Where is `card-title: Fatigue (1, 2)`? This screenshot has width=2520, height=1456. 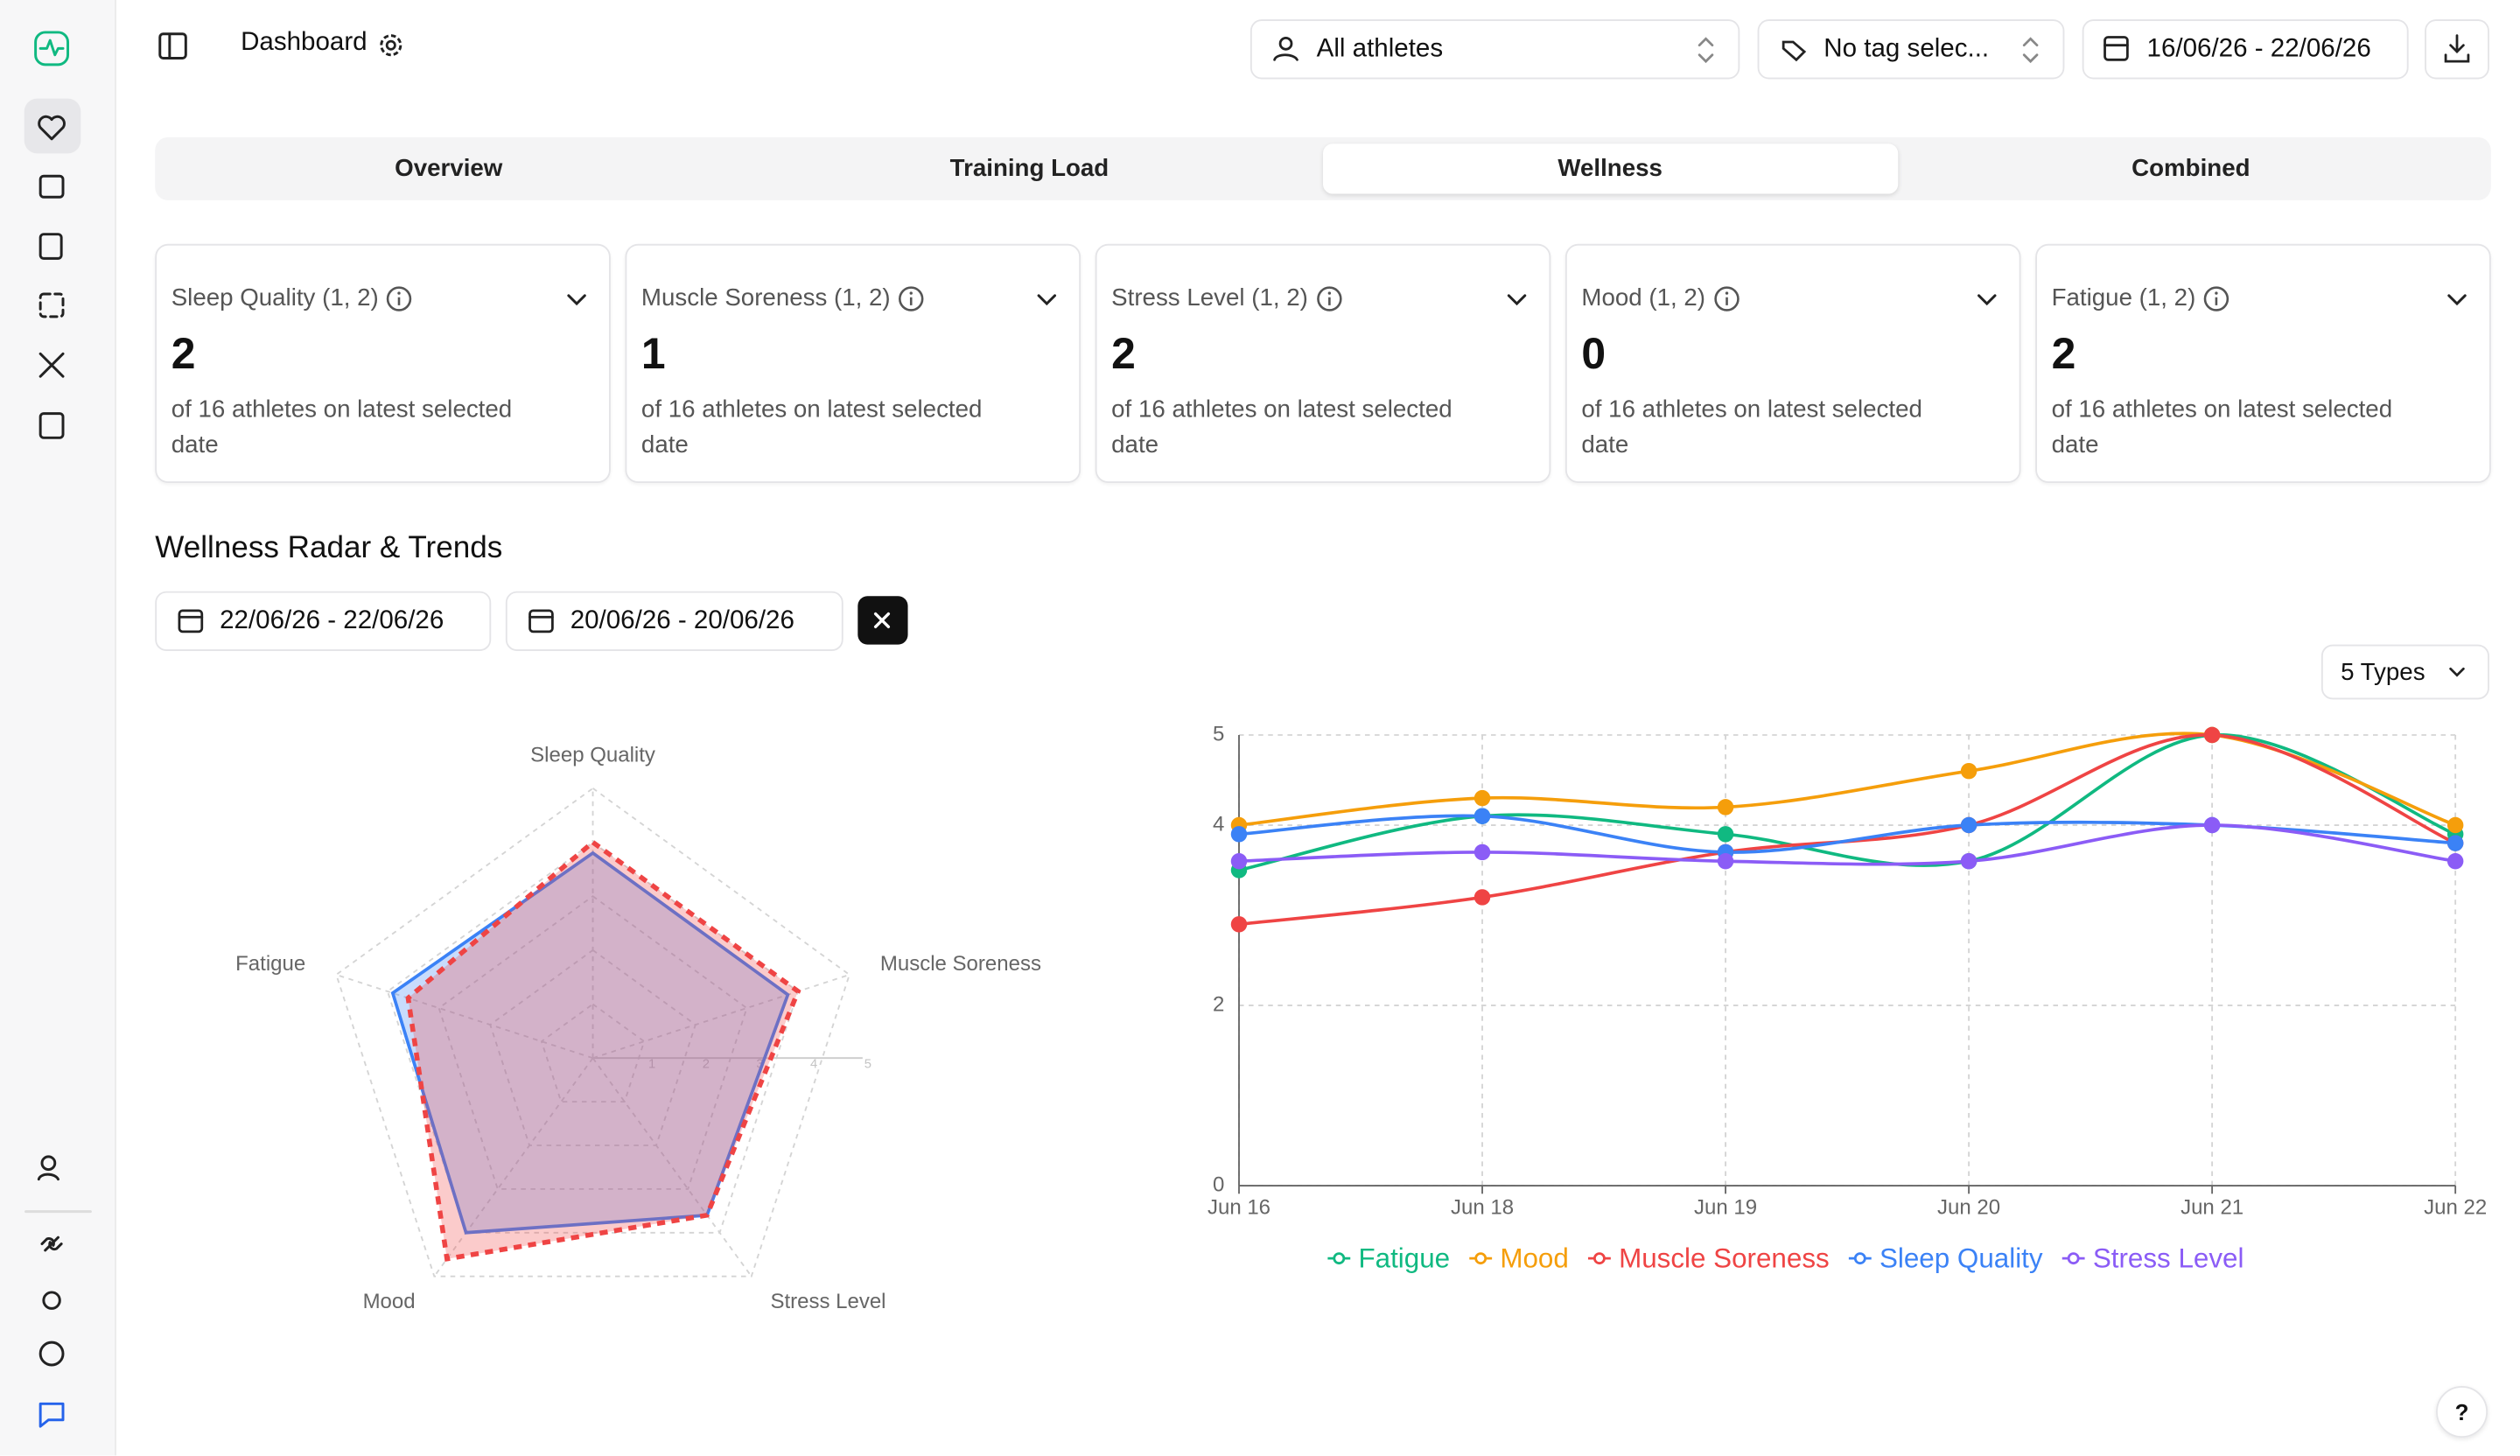
card-title: Fatigue (1, 2) is located at coordinates (2123, 298).